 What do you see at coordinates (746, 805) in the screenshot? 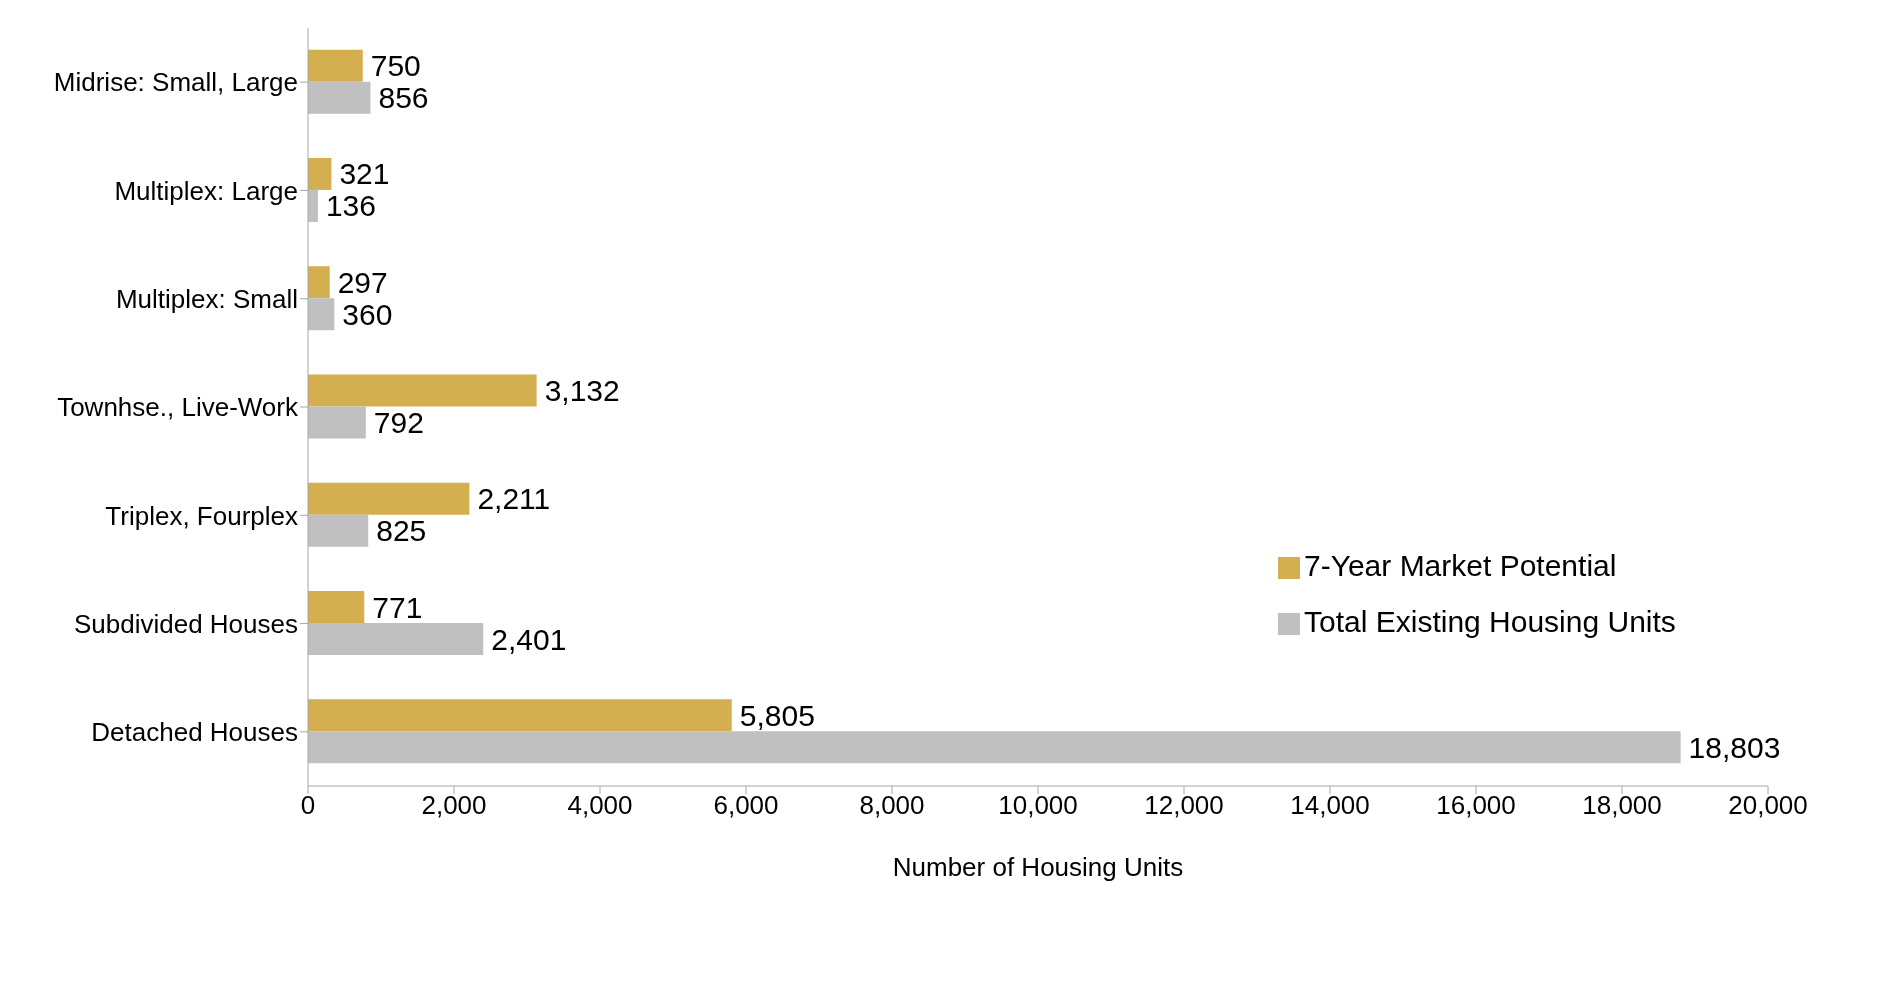
I see `x-tick-label: 6,000` at bounding box center [746, 805].